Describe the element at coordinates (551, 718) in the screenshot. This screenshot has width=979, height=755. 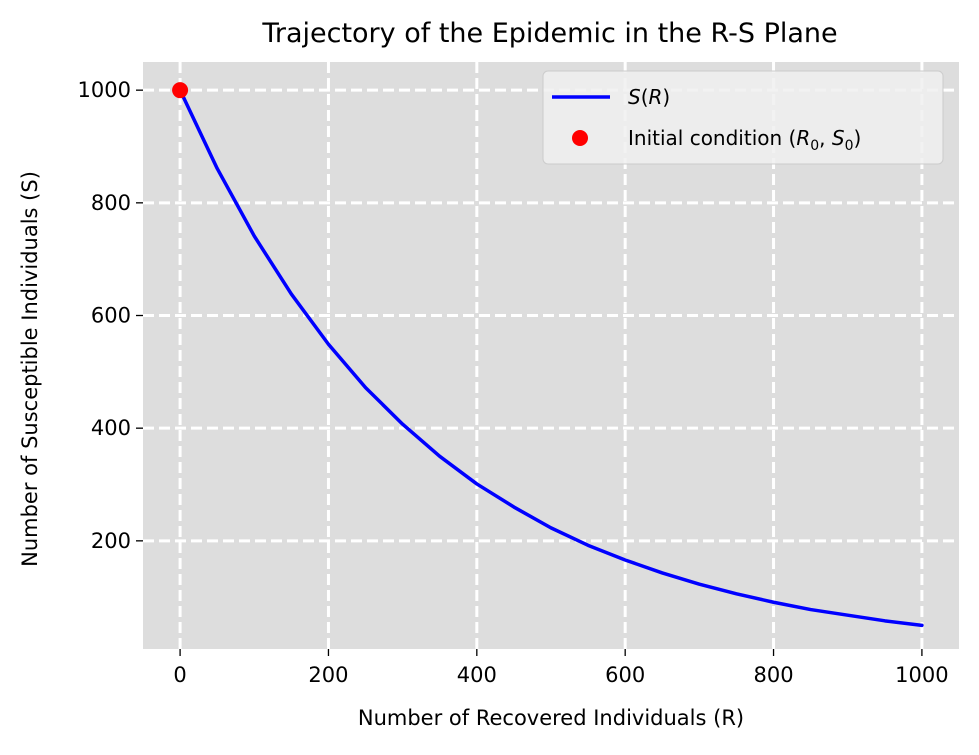
I see `x-axis-label: Number of Recovered Individuals (R)` at that location.